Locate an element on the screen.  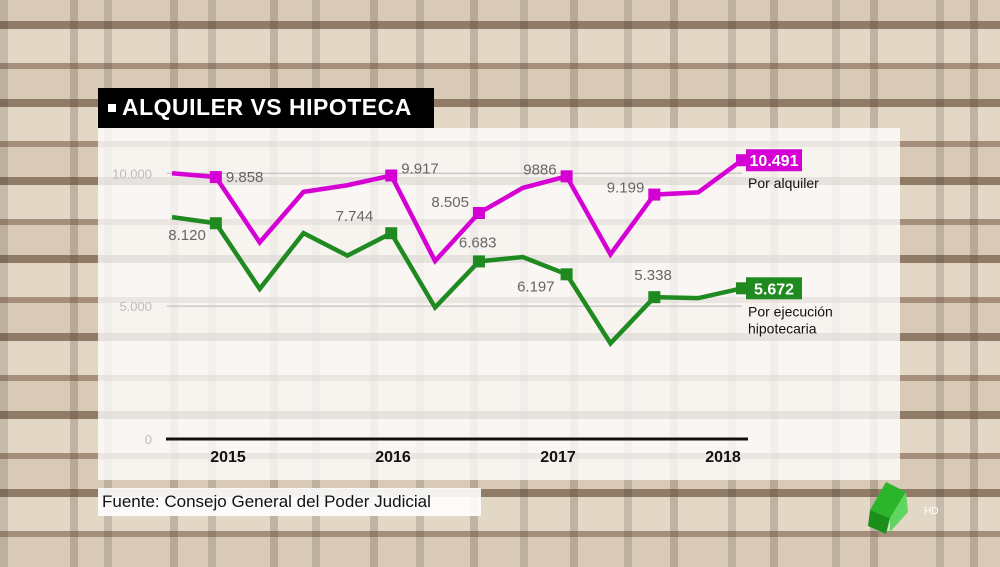
chart-title: ALQUILER VS HIPOTECA is located at coordinates (267, 107).